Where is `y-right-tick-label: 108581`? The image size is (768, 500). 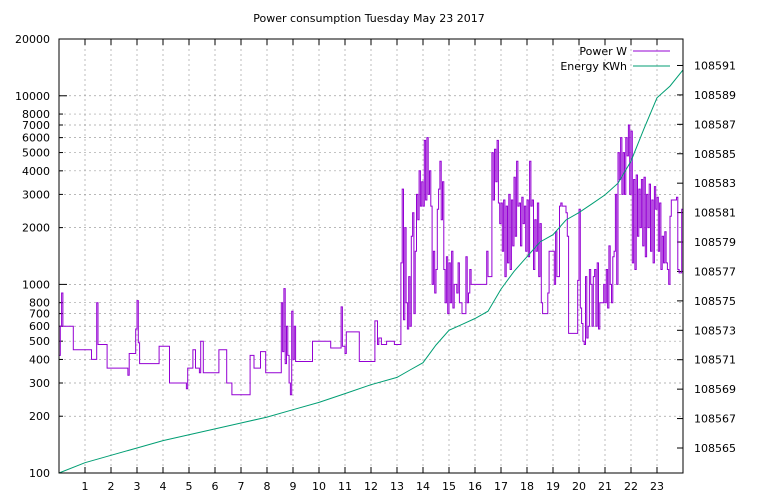 y-right-tick-label: 108581 is located at coordinates (715, 213).